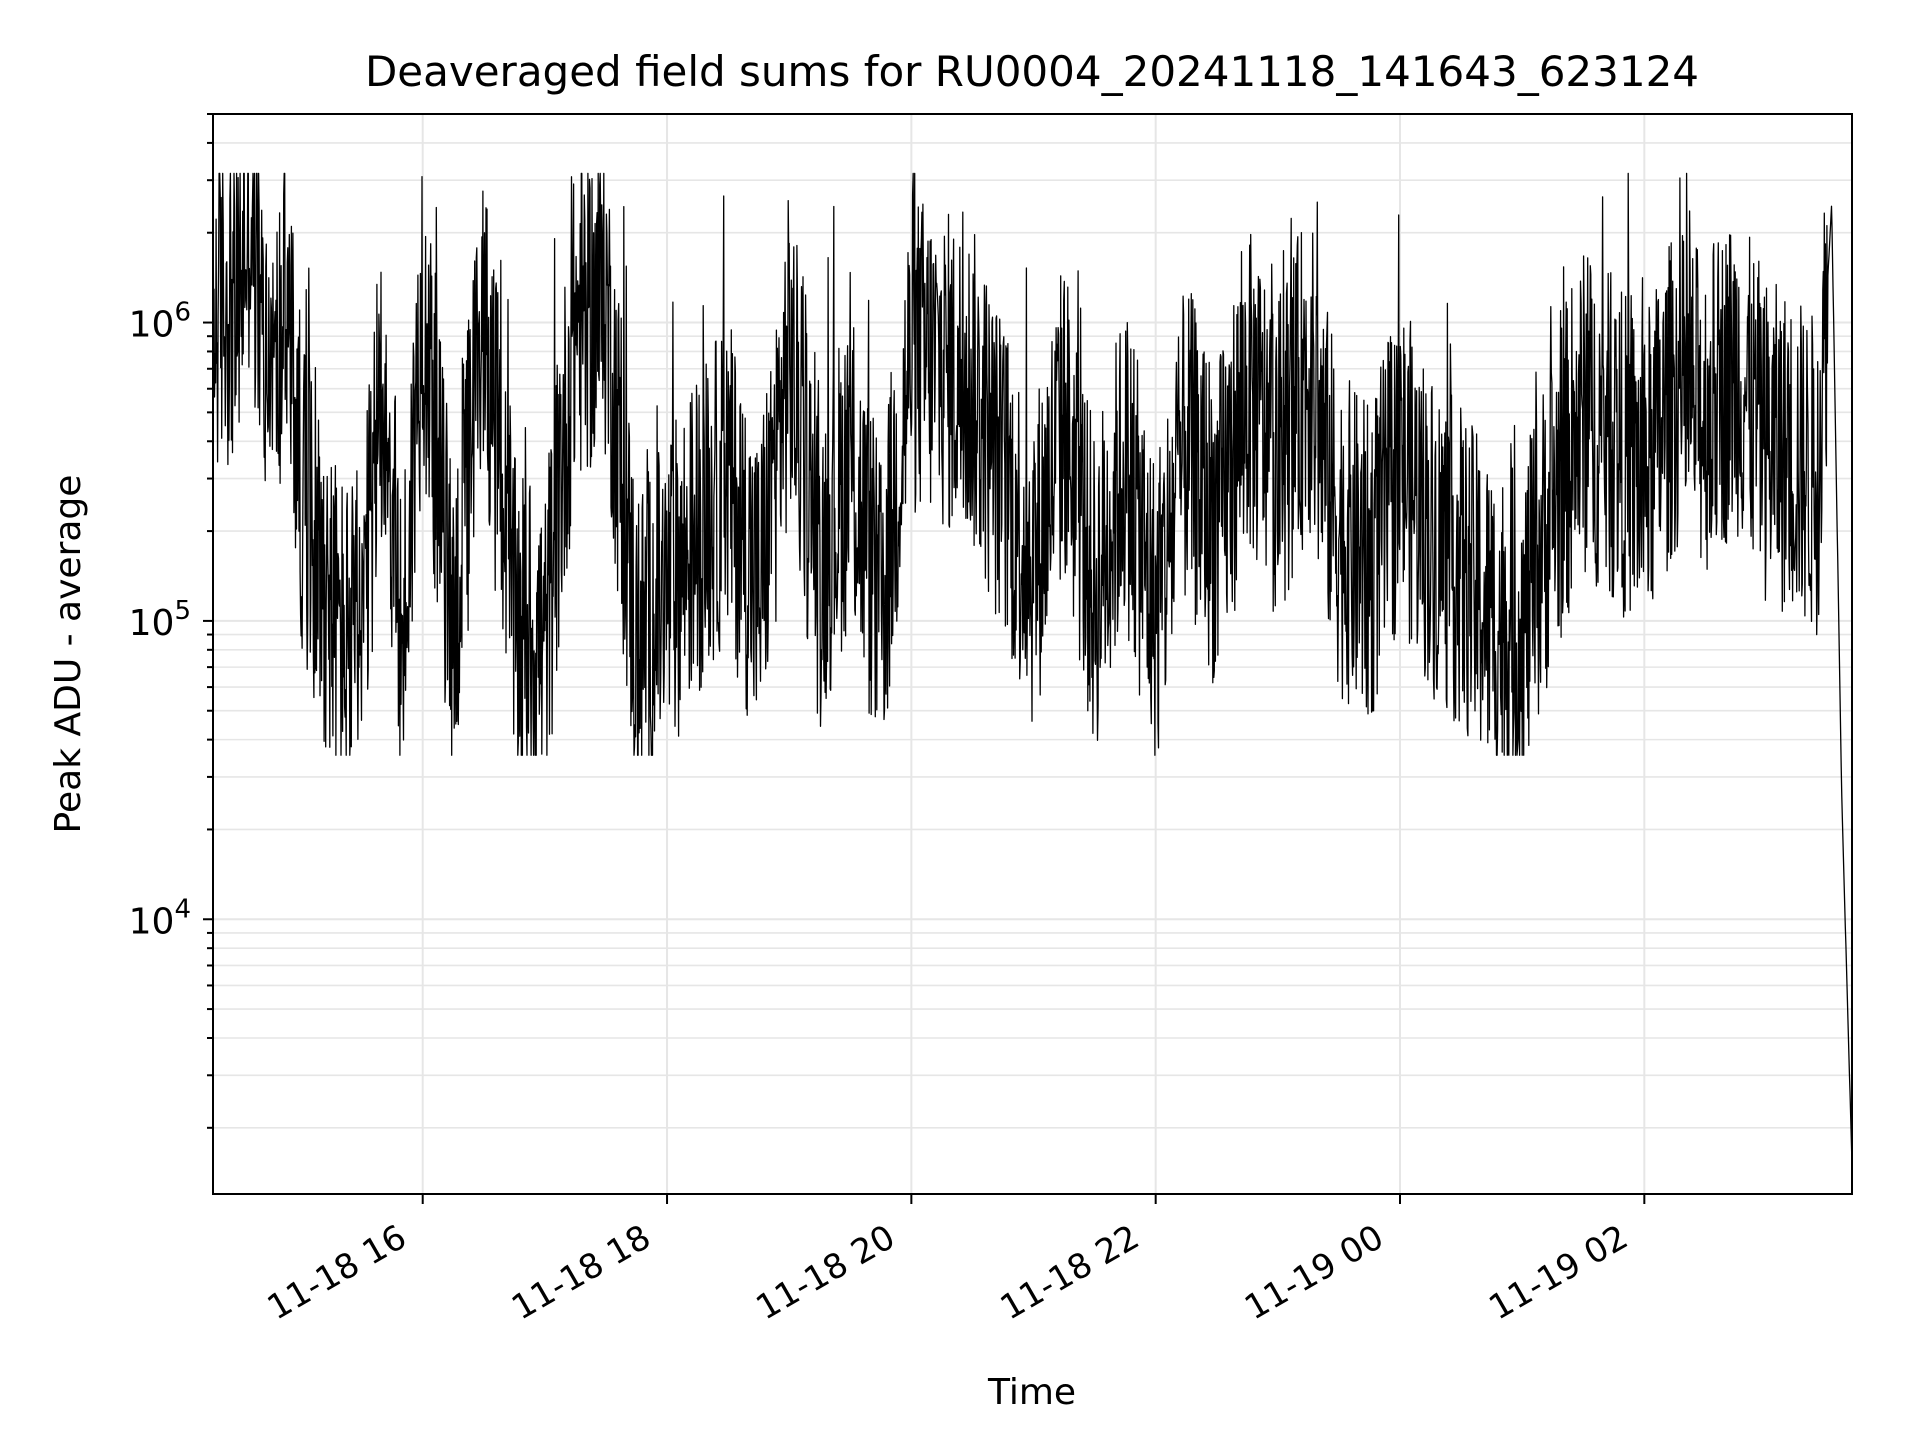  I want to click on x-tick-label: 11-19 00, so click(1314, 1272).